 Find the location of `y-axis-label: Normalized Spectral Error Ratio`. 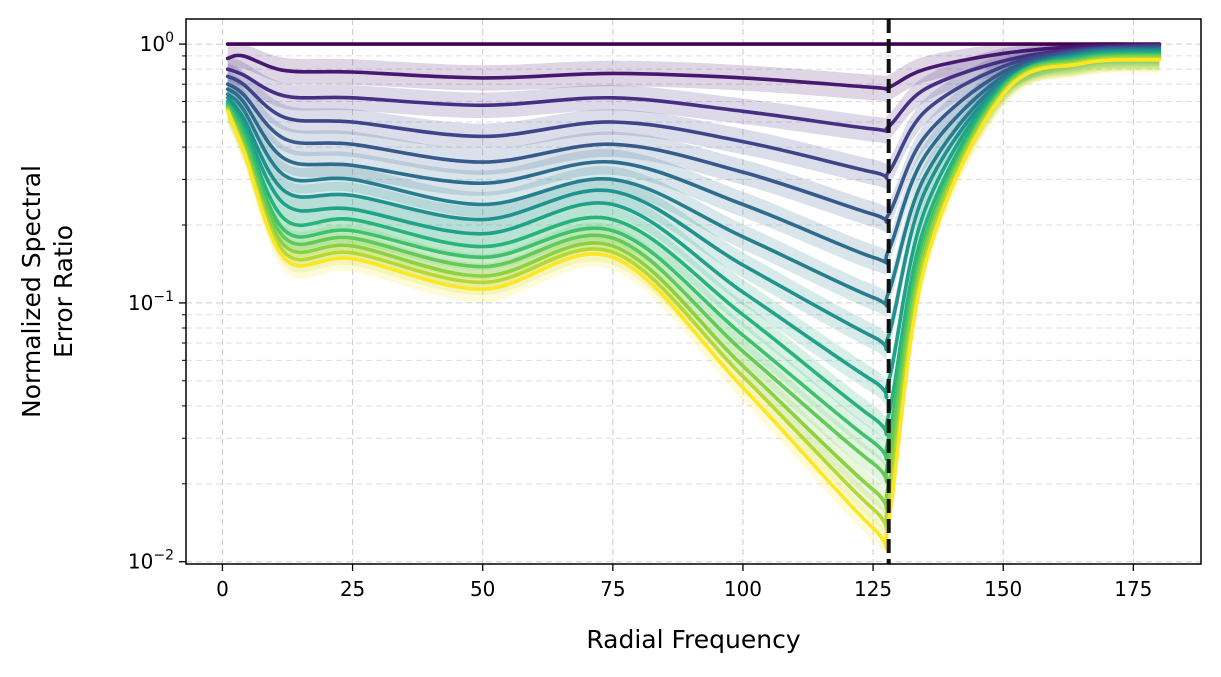

y-axis-label: Normalized Spectral Error Ratio is located at coordinates (47, 291).